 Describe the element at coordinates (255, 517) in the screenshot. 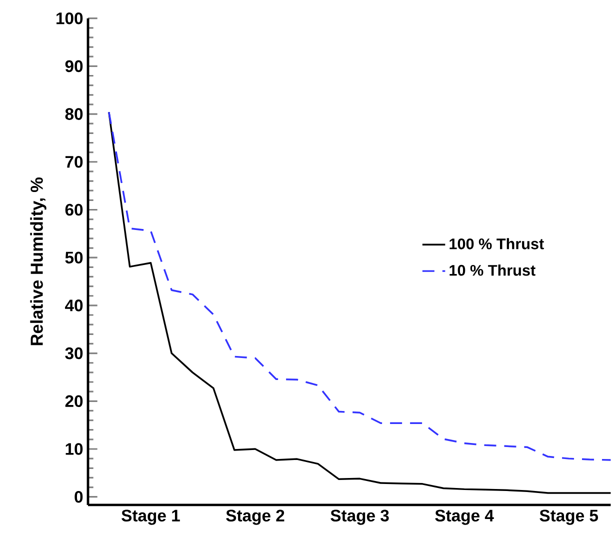

I see `x-tick-label: Stage 2` at that location.